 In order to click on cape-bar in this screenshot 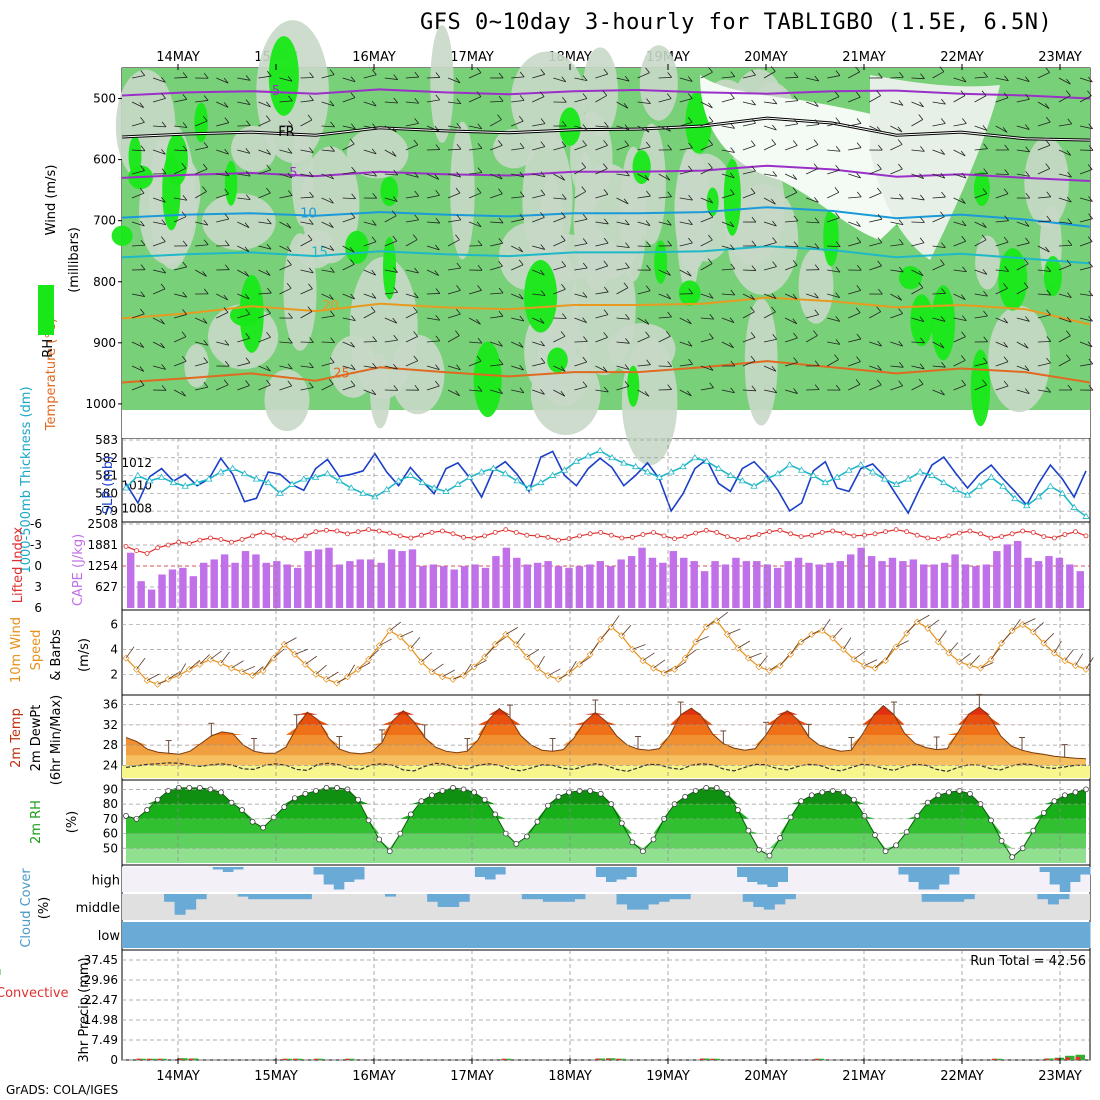, I will do `click(924, 586)`.